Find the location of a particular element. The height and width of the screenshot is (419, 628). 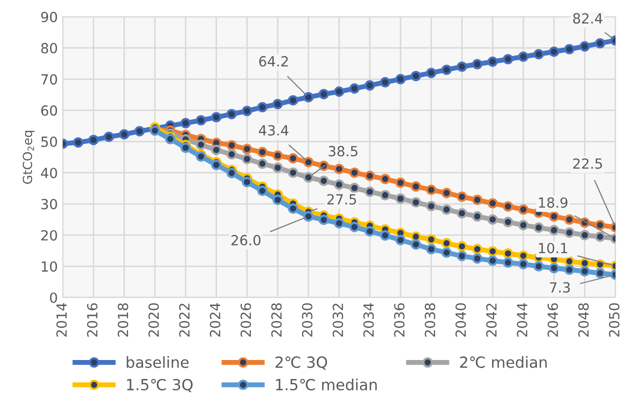

data-label: 64.2 is located at coordinates (273, 61).